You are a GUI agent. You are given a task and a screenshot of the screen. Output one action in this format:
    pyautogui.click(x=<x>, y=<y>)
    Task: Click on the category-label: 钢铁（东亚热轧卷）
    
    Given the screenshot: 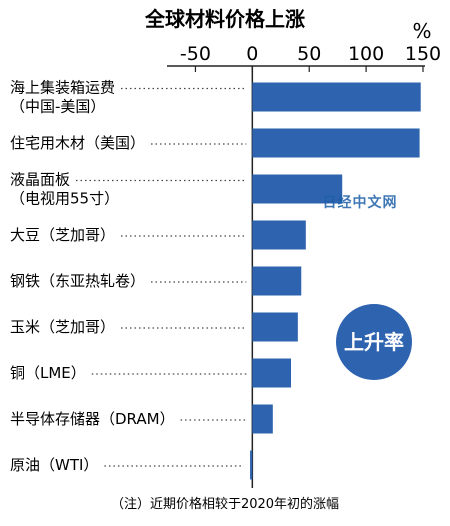 What is the action you would take?
    pyautogui.click(x=77, y=281)
    